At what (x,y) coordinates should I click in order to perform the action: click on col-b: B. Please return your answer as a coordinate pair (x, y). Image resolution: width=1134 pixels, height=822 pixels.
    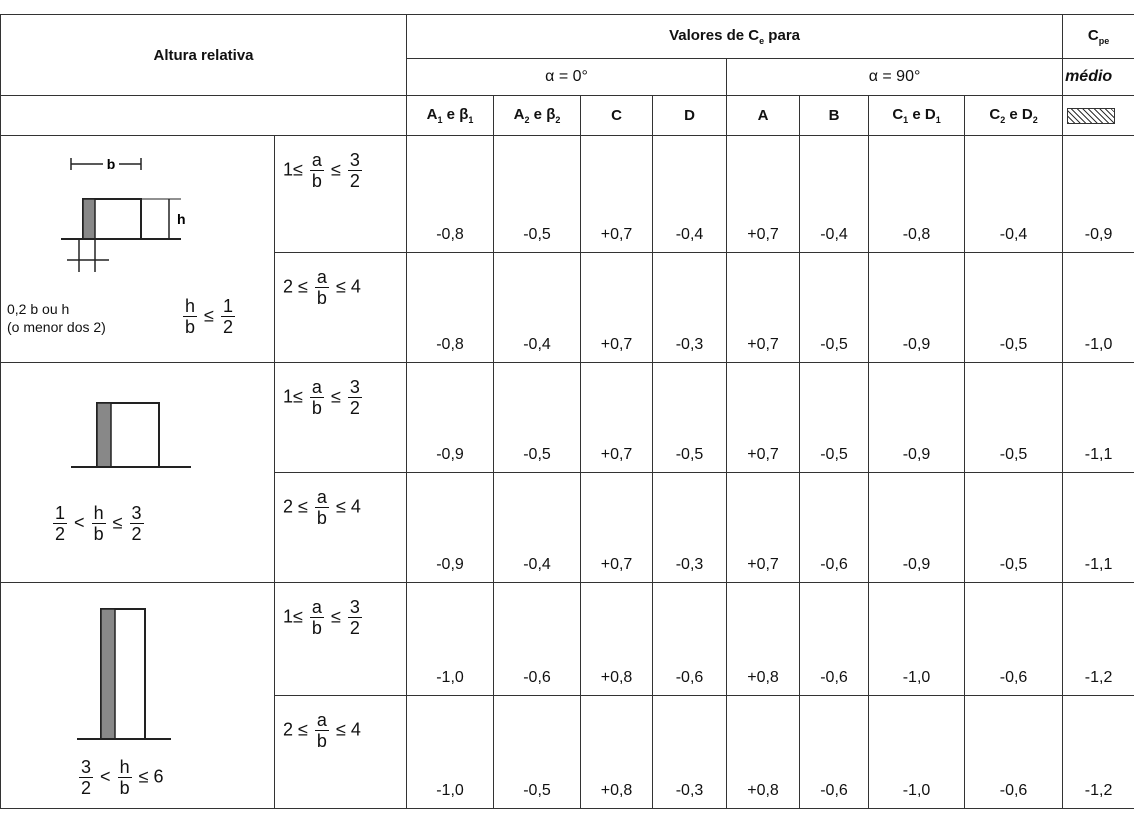
    Looking at the image, I should click on (834, 115).